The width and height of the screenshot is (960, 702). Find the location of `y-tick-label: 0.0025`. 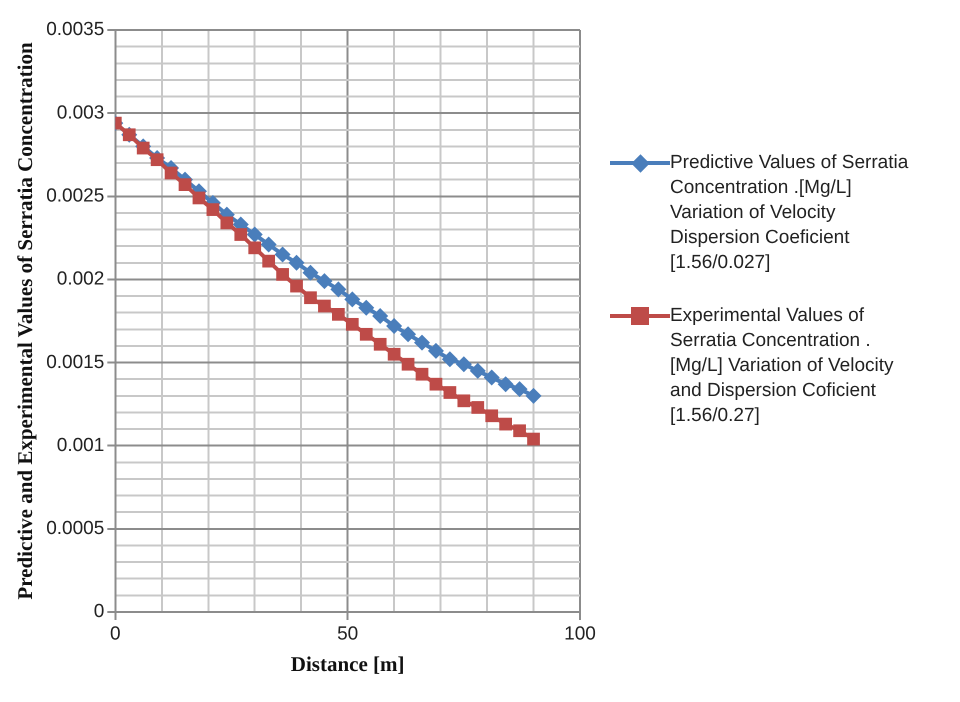

y-tick-label: 0.0025 is located at coordinates (75, 196).